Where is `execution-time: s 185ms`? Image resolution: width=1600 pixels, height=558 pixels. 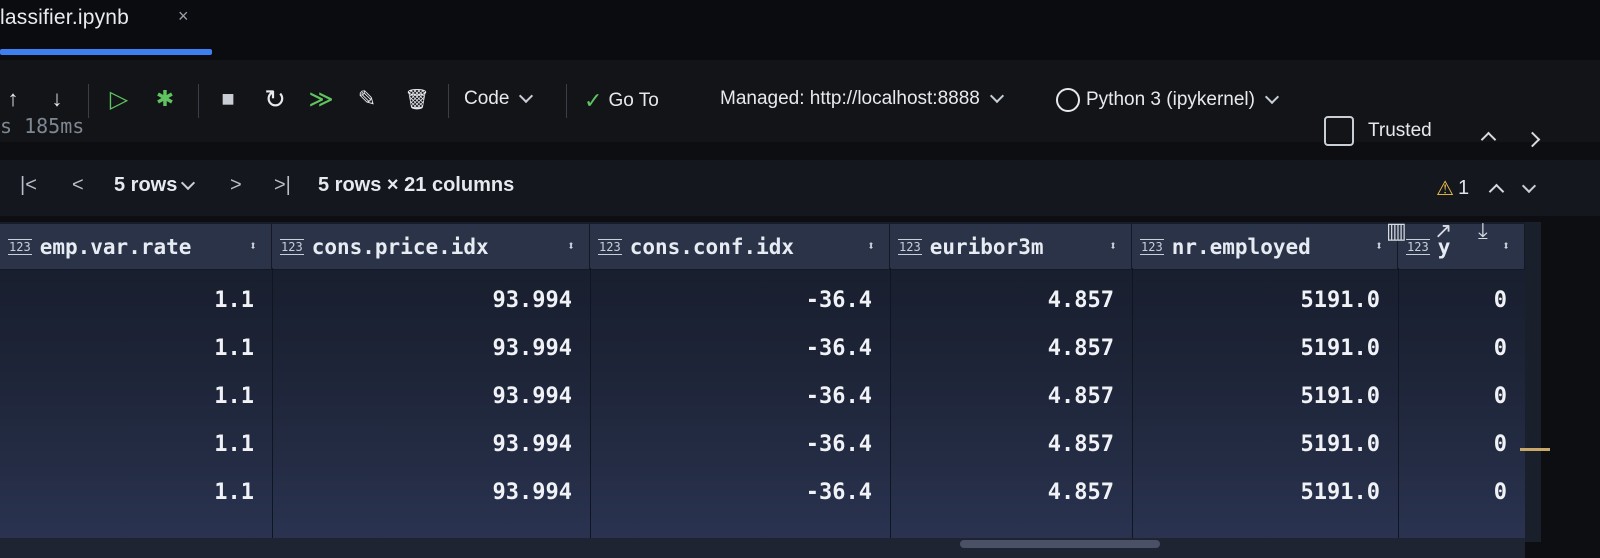 execution-time: s 185ms is located at coordinates (42, 126).